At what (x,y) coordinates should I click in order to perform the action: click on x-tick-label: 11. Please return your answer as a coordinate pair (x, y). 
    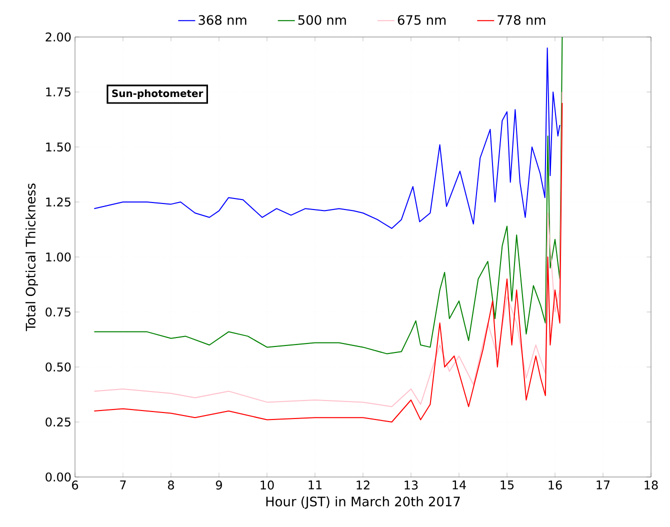
    Looking at the image, I should click on (315, 485).